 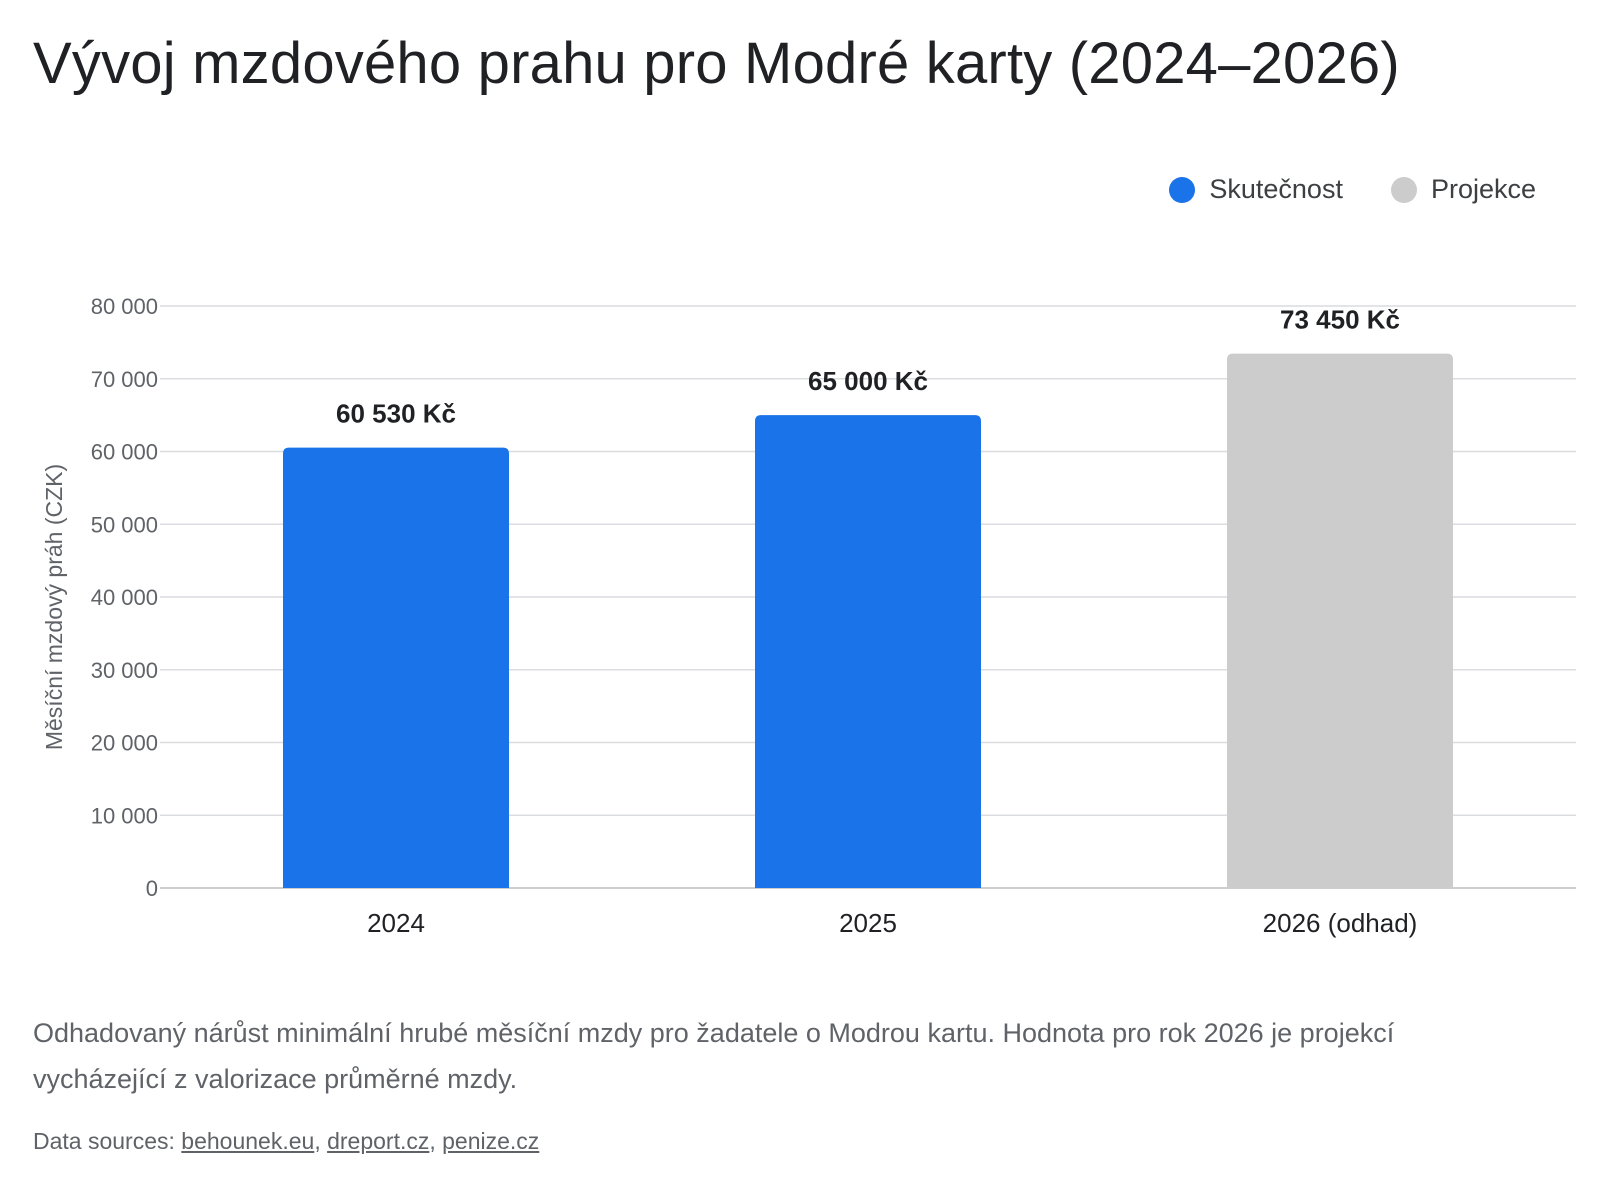 What do you see at coordinates (868, 381) in the screenshot?
I see `bar-value-label: 65 000 Kč` at bounding box center [868, 381].